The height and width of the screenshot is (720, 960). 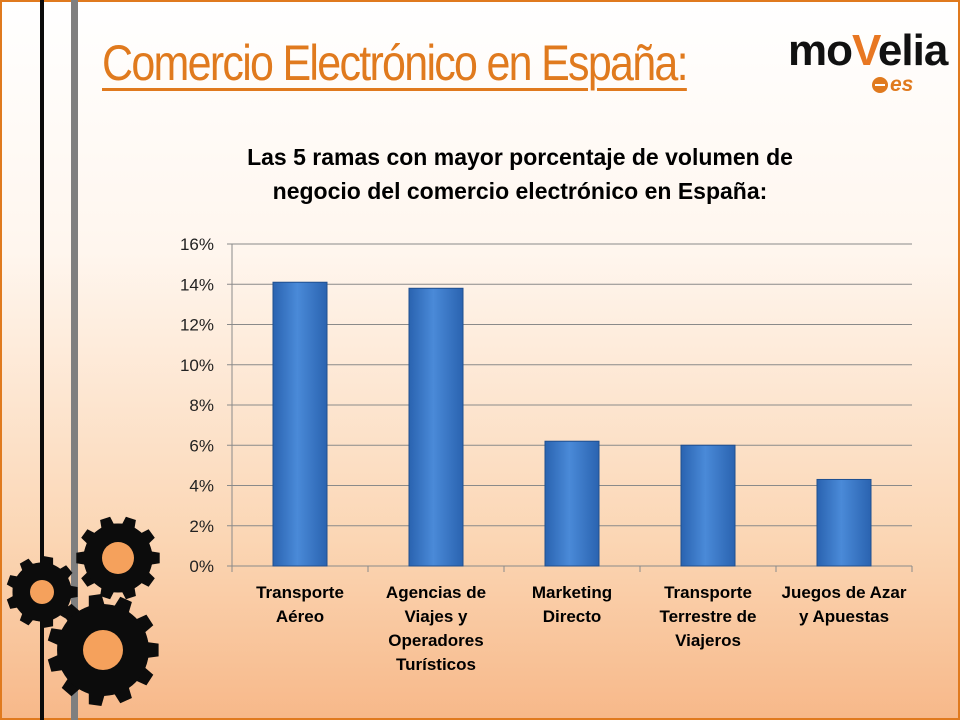 I want to click on y-tick-label: 2%, so click(x=201, y=526).